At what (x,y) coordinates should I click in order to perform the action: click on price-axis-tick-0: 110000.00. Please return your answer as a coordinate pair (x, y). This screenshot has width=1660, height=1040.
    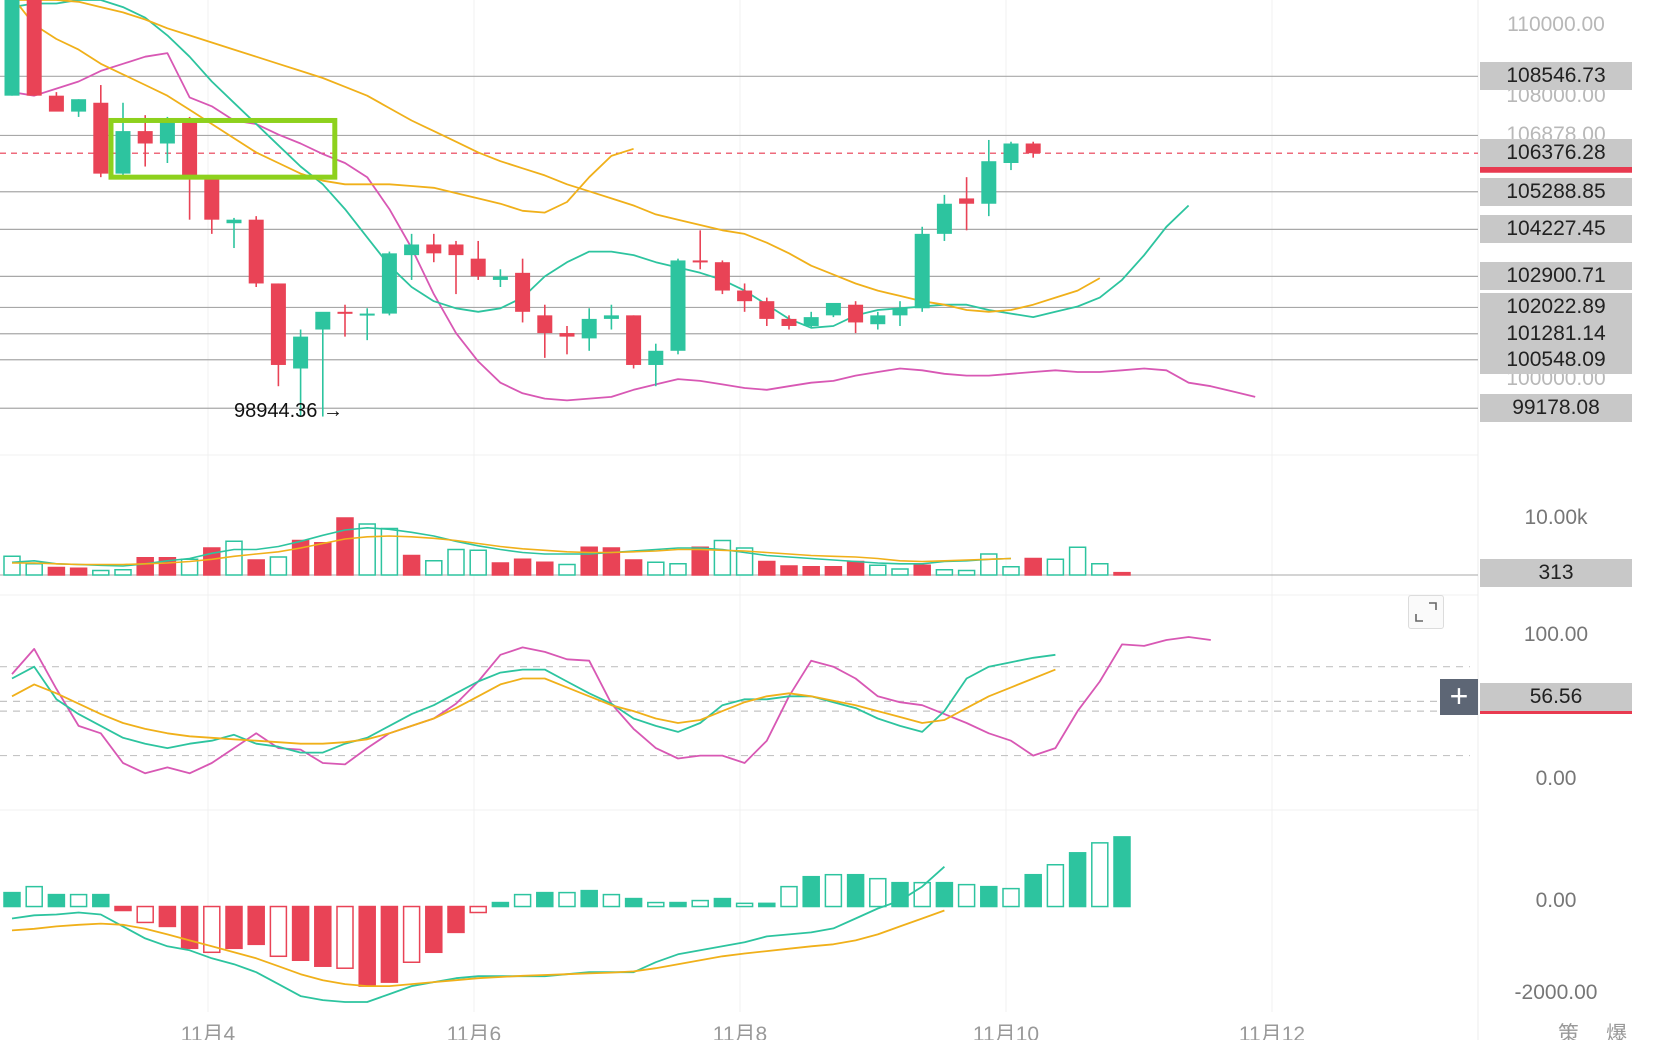
    Looking at the image, I should click on (1556, 24).